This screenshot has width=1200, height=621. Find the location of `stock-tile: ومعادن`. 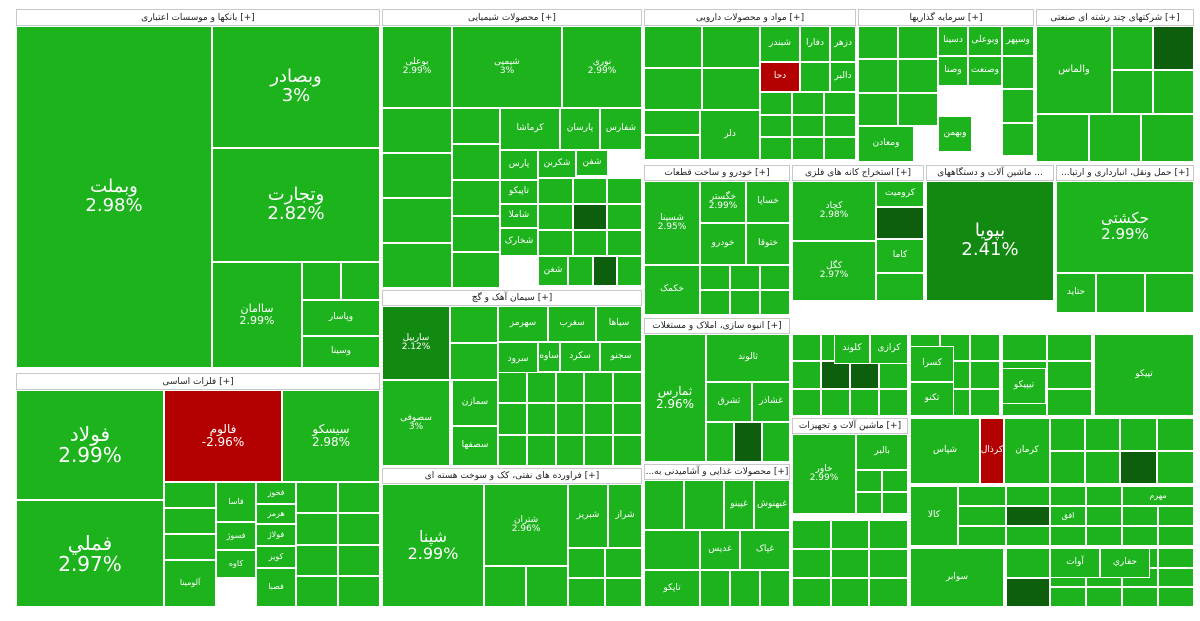

stock-tile: ومعادن is located at coordinates (886, 144).